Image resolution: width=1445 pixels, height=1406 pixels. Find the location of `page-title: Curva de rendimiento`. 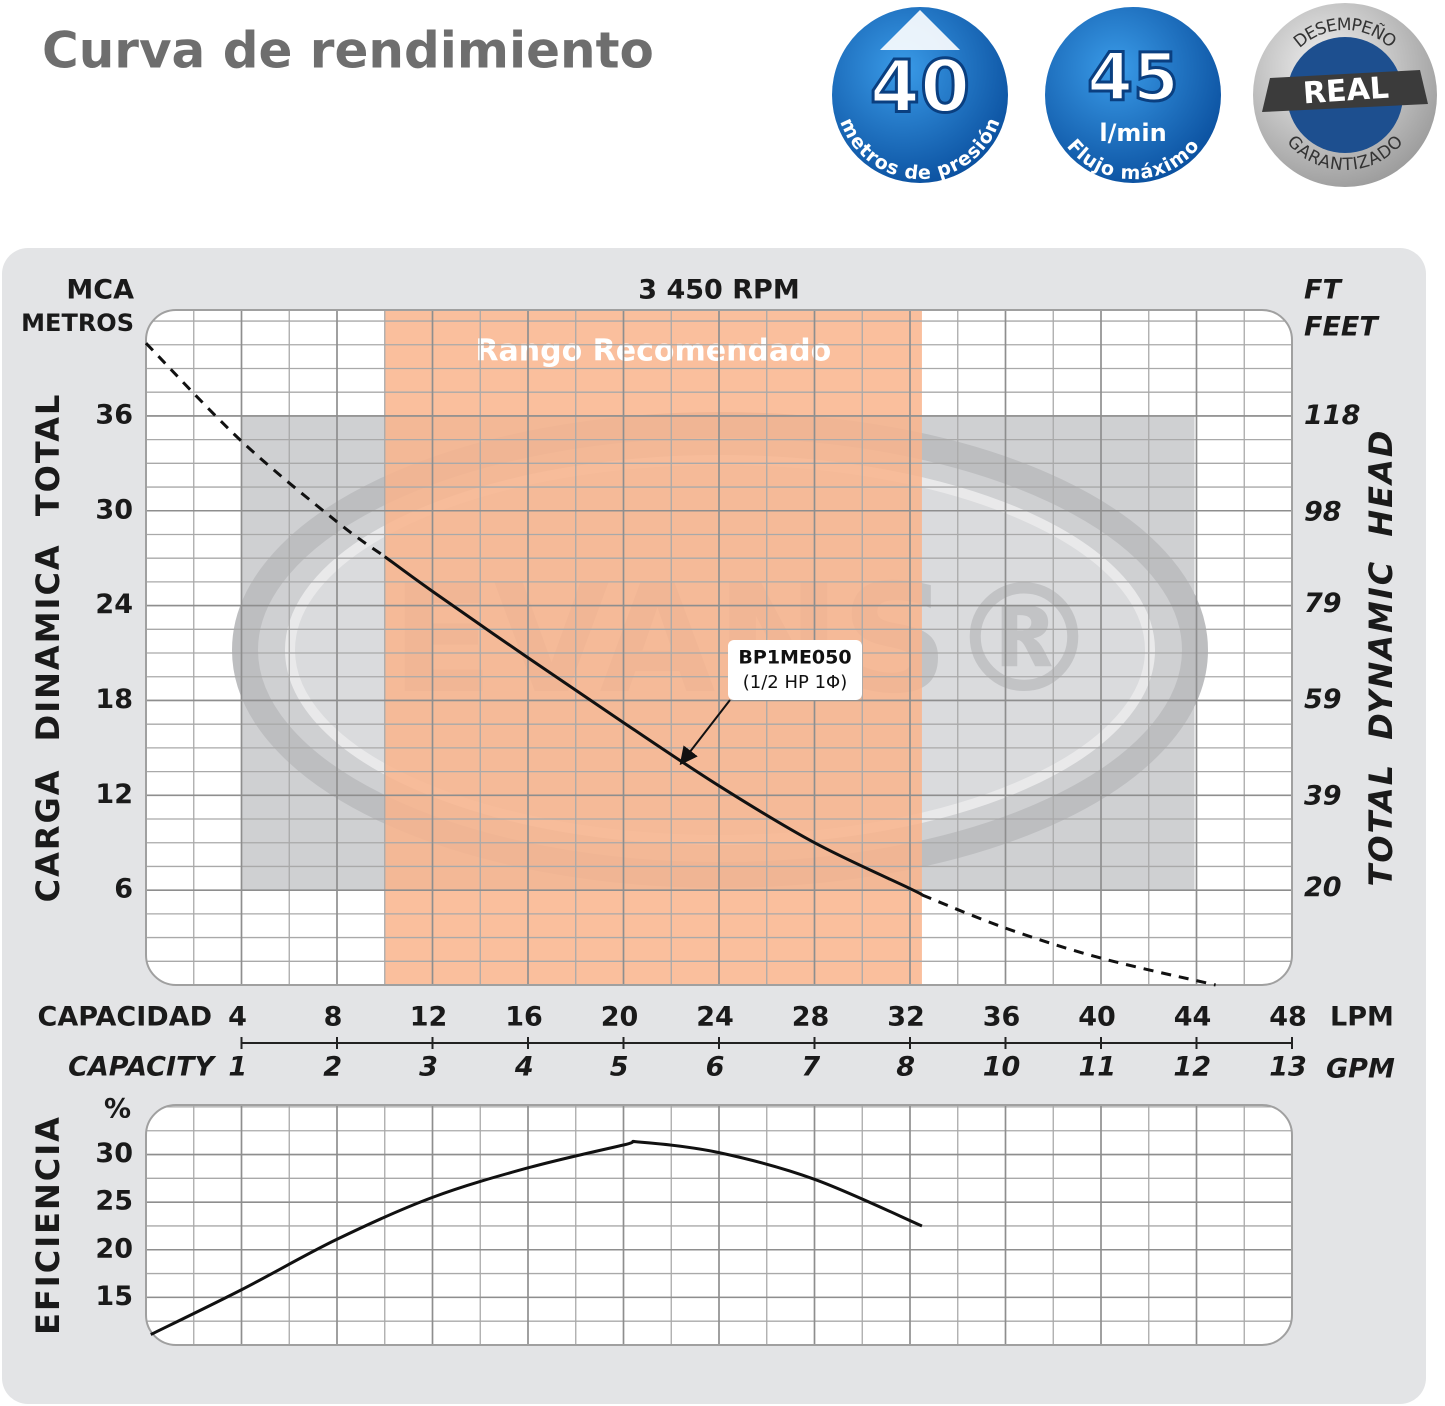

page-title: Curva de rendimiento is located at coordinates (348, 51).